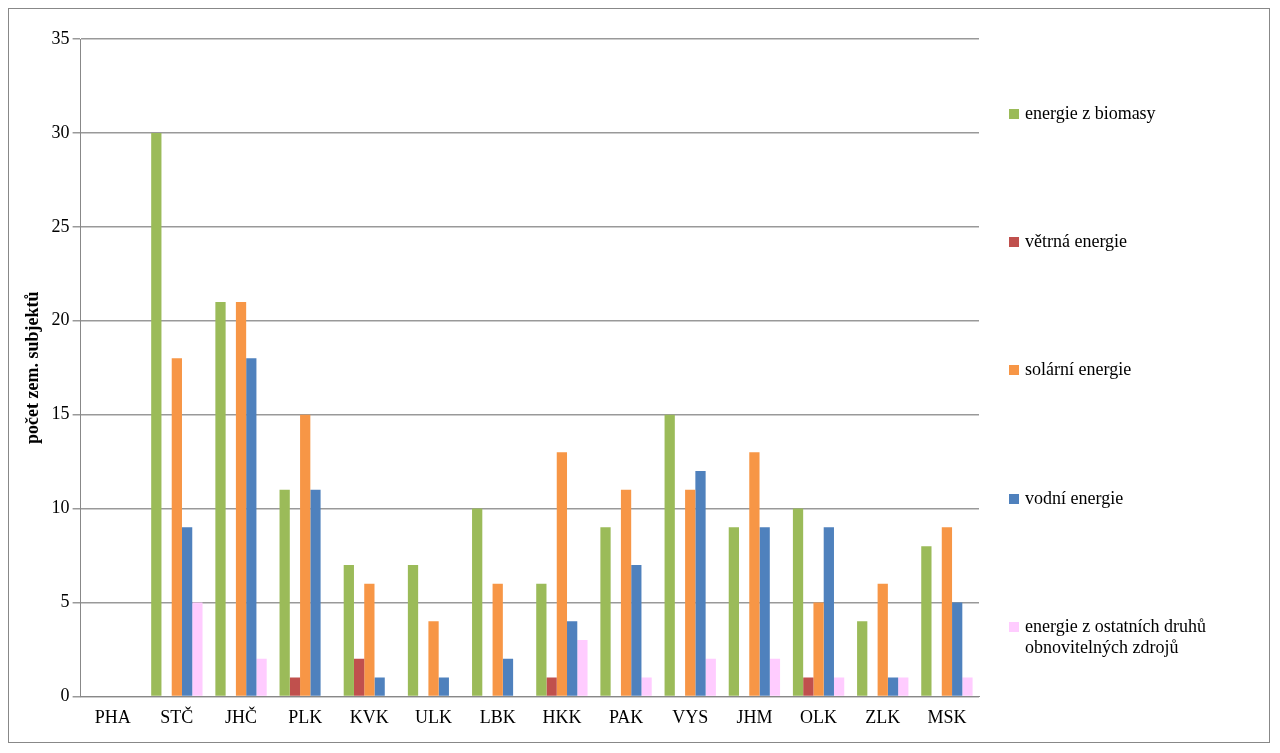 The width and height of the screenshot is (1280, 753). Describe the element at coordinates (1074, 498) in the screenshot. I see `legend-label: vodní energie` at that location.